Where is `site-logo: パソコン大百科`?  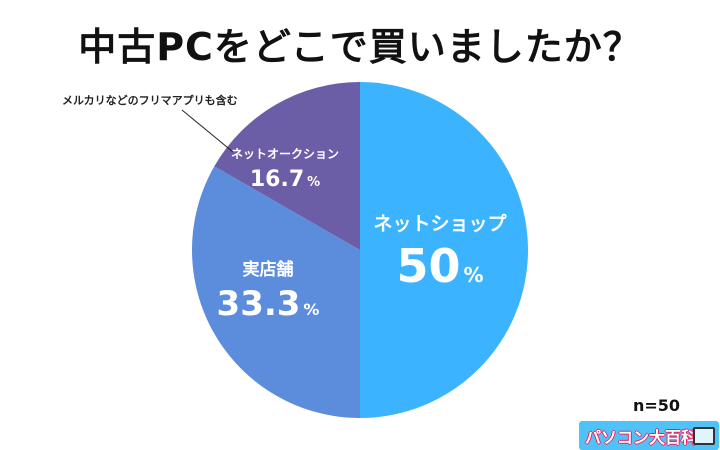
site-logo: パソコン大百科 is located at coordinates (649, 435).